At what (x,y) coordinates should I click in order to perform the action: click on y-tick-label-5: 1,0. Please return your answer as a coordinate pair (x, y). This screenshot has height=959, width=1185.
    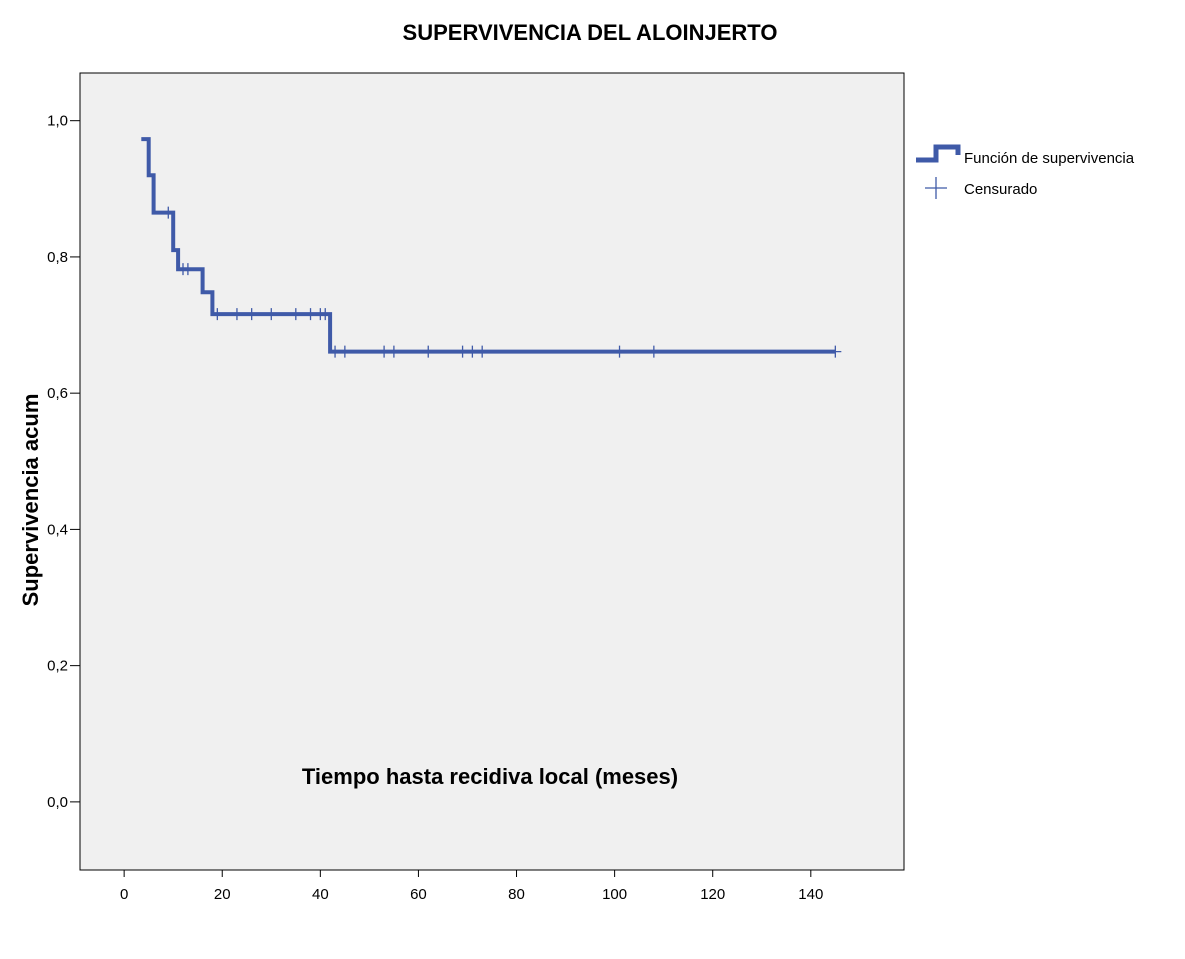
    Looking at the image, I should click on (57, 121).